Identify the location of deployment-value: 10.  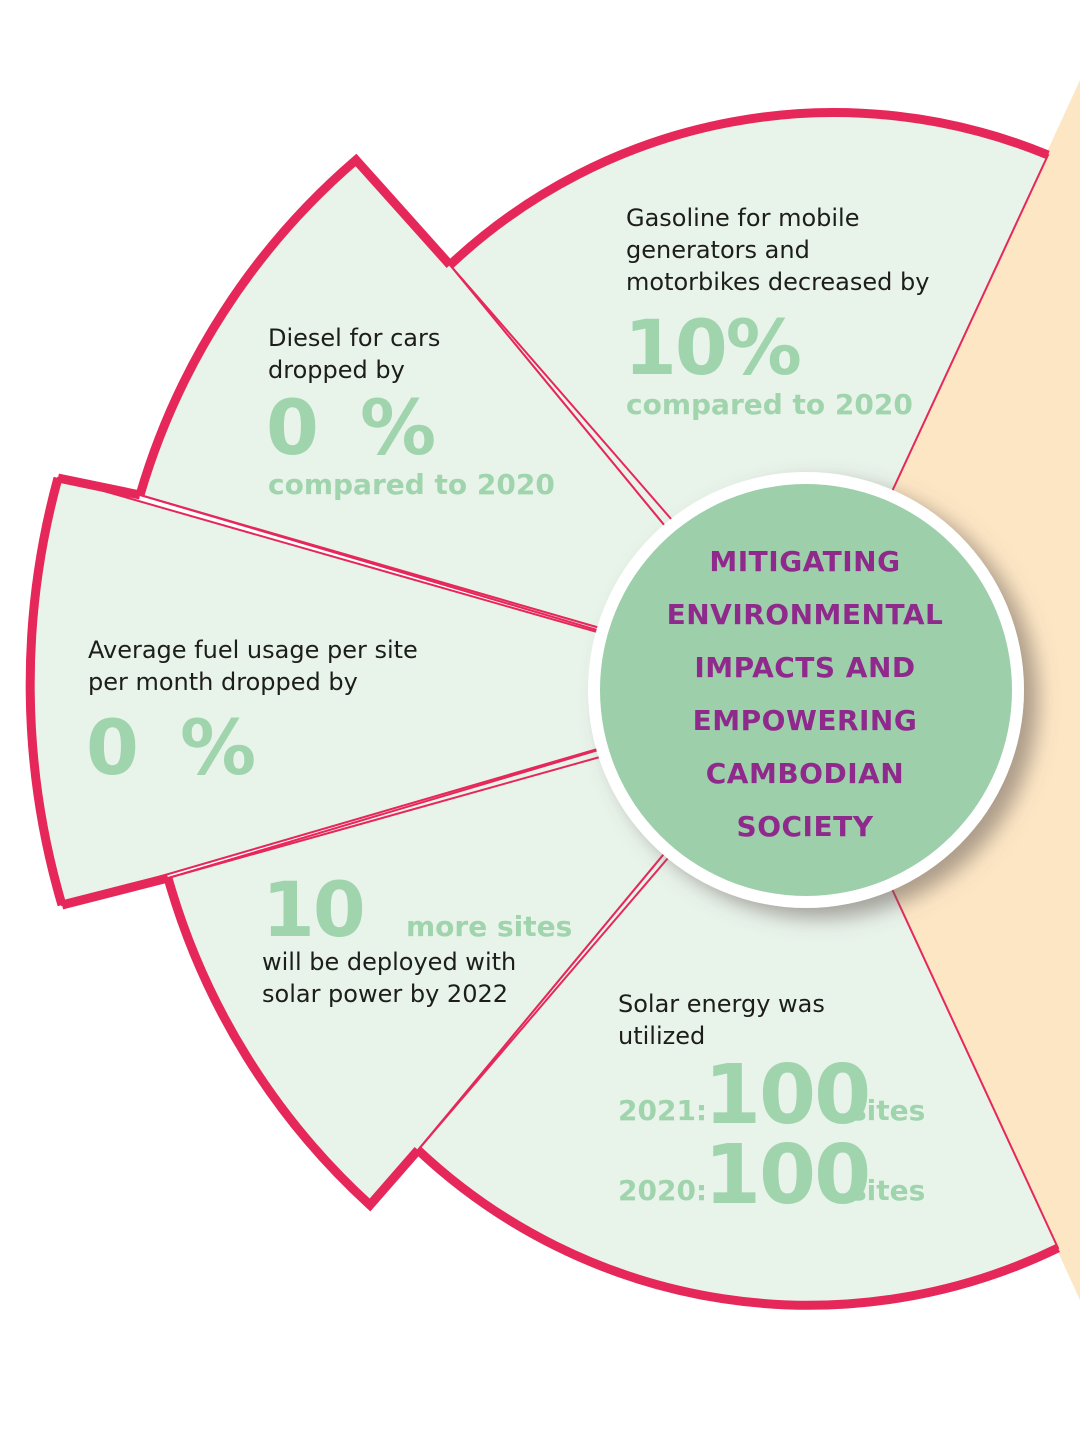
(314, 909).